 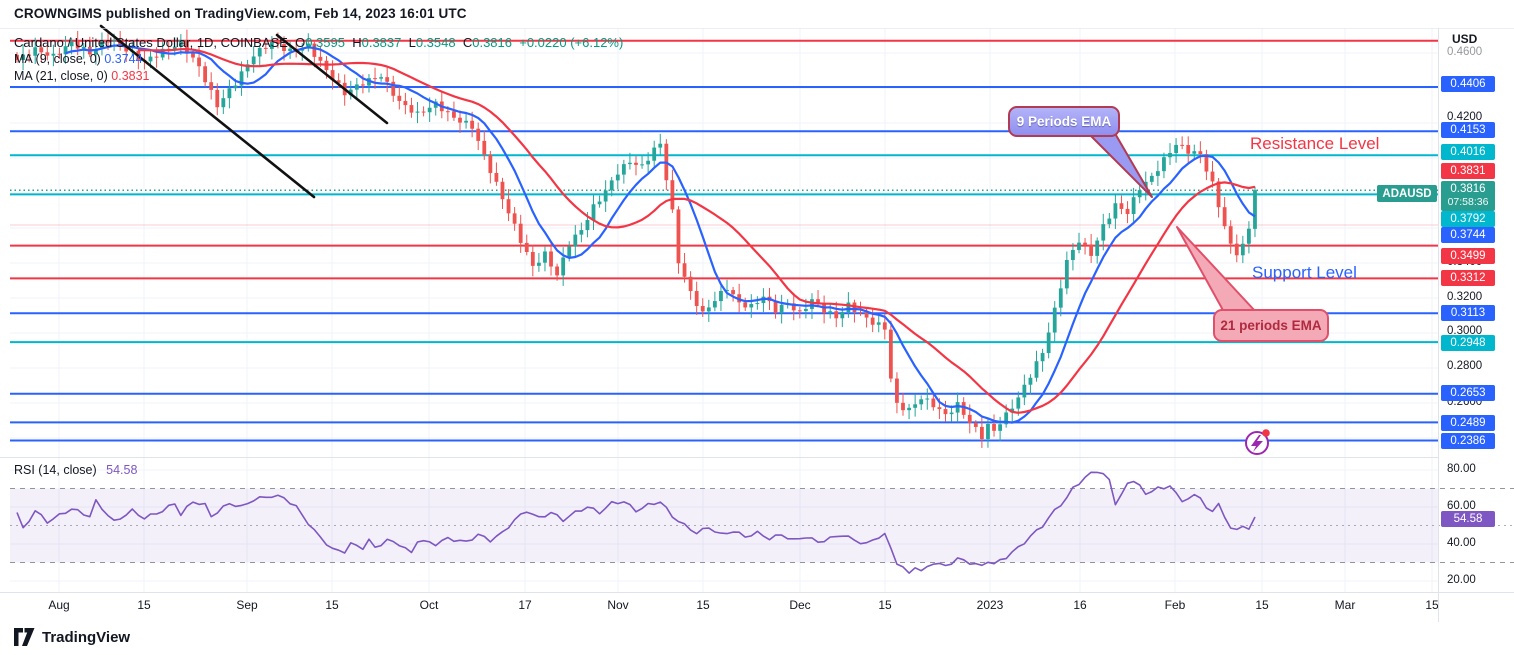 What do you see at coordinates (1407, 193) in the screenshot?
I see `symbol-price-flag: ADAUSD` at bounding box center [1407, 193].